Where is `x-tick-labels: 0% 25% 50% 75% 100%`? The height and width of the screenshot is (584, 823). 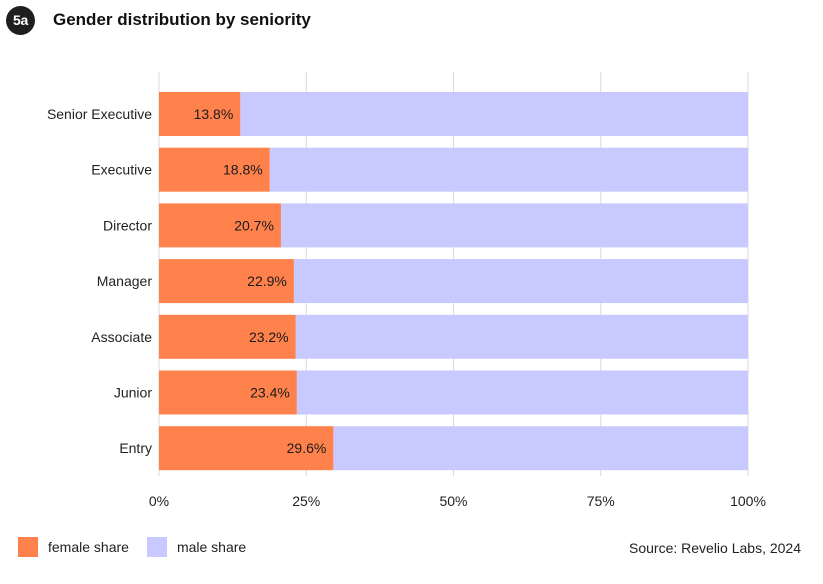
x-tick-labels: 0% 25% 50% 75% 100% is located at coordinates (457, 501).